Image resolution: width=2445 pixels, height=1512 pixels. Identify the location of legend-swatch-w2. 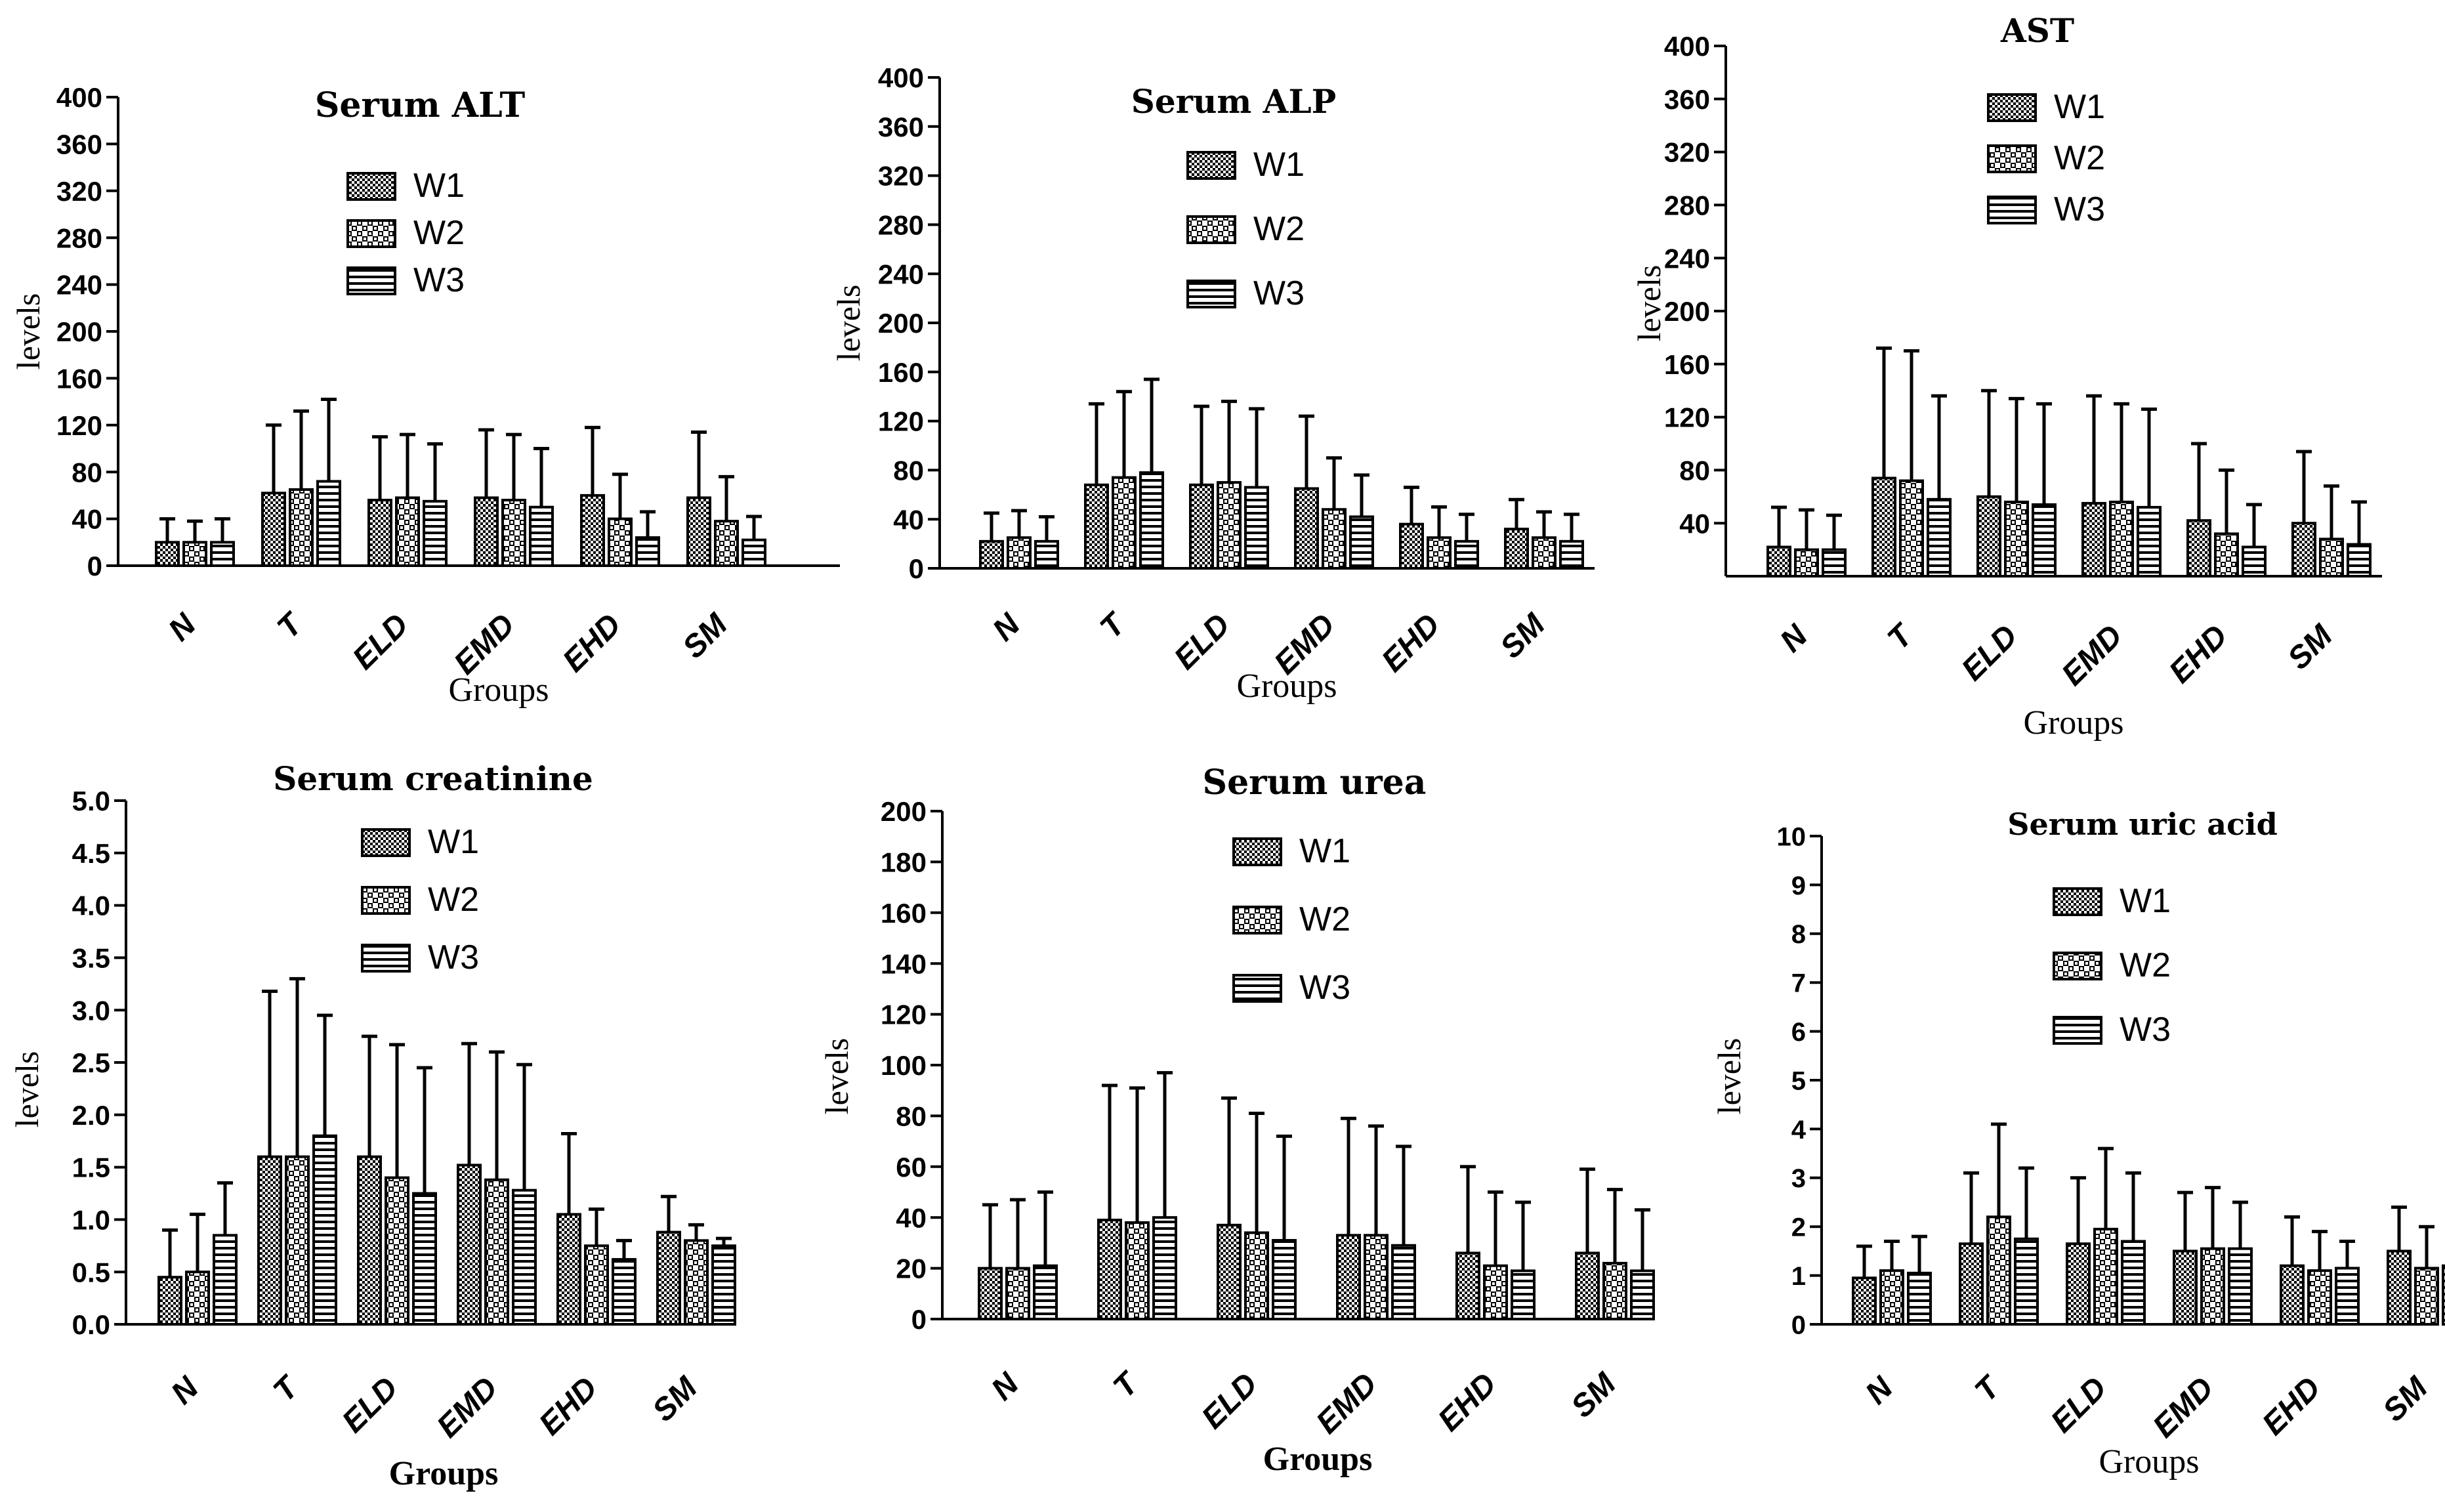
(1211, 229).